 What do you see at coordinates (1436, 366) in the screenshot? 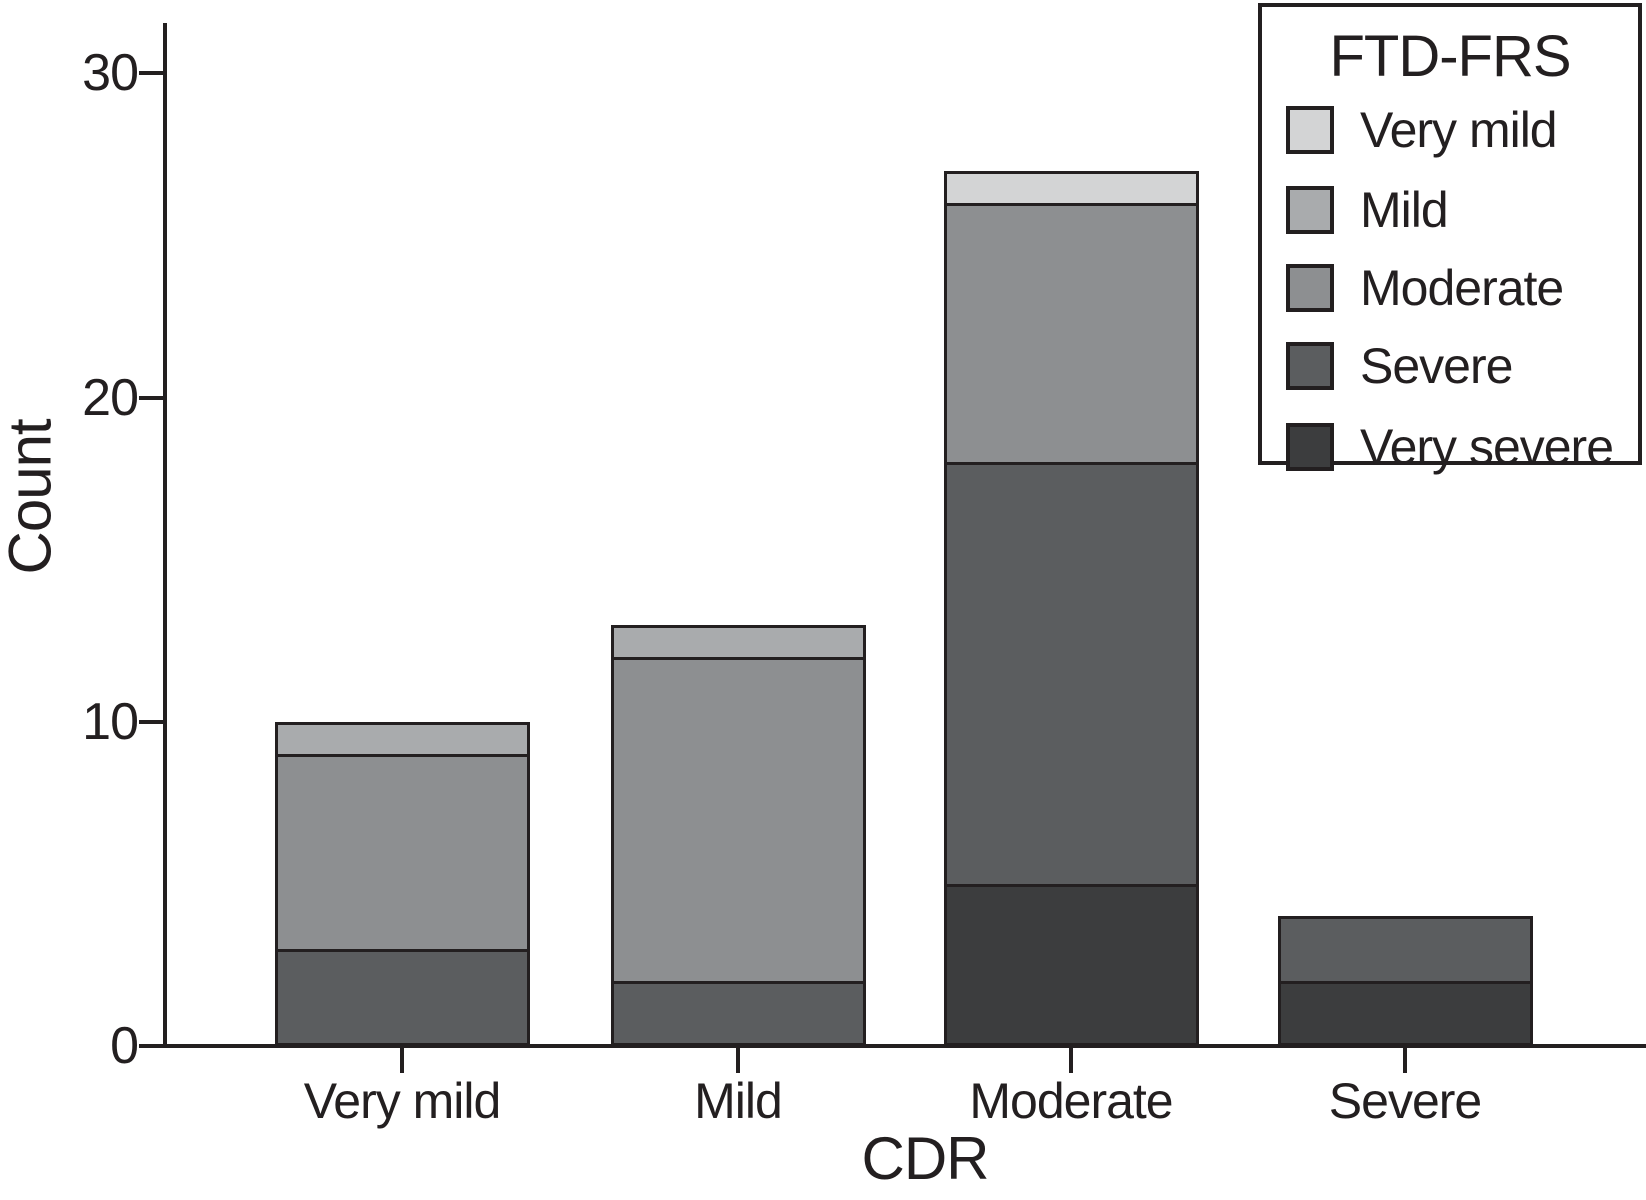
I see `legend-label-severe: Severe` at bounding box center [1436, 366].